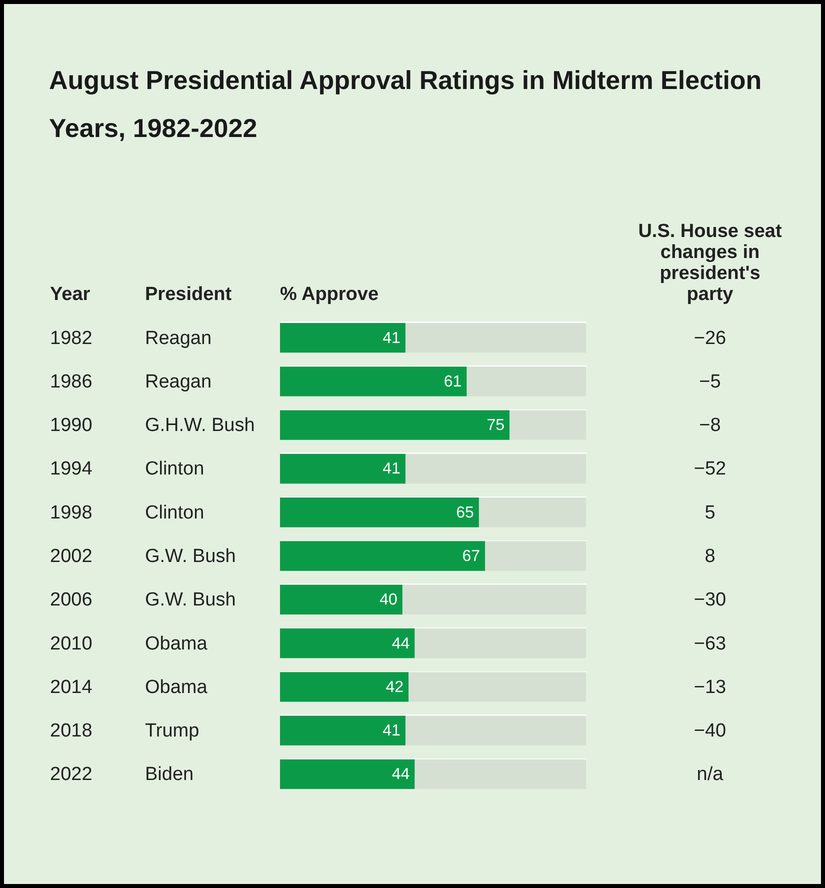 The width and height of the screenshot is (825, 888). Describe the element at coordinates (329, 294) in the screenshot. I see `text: % Approve` at that location.